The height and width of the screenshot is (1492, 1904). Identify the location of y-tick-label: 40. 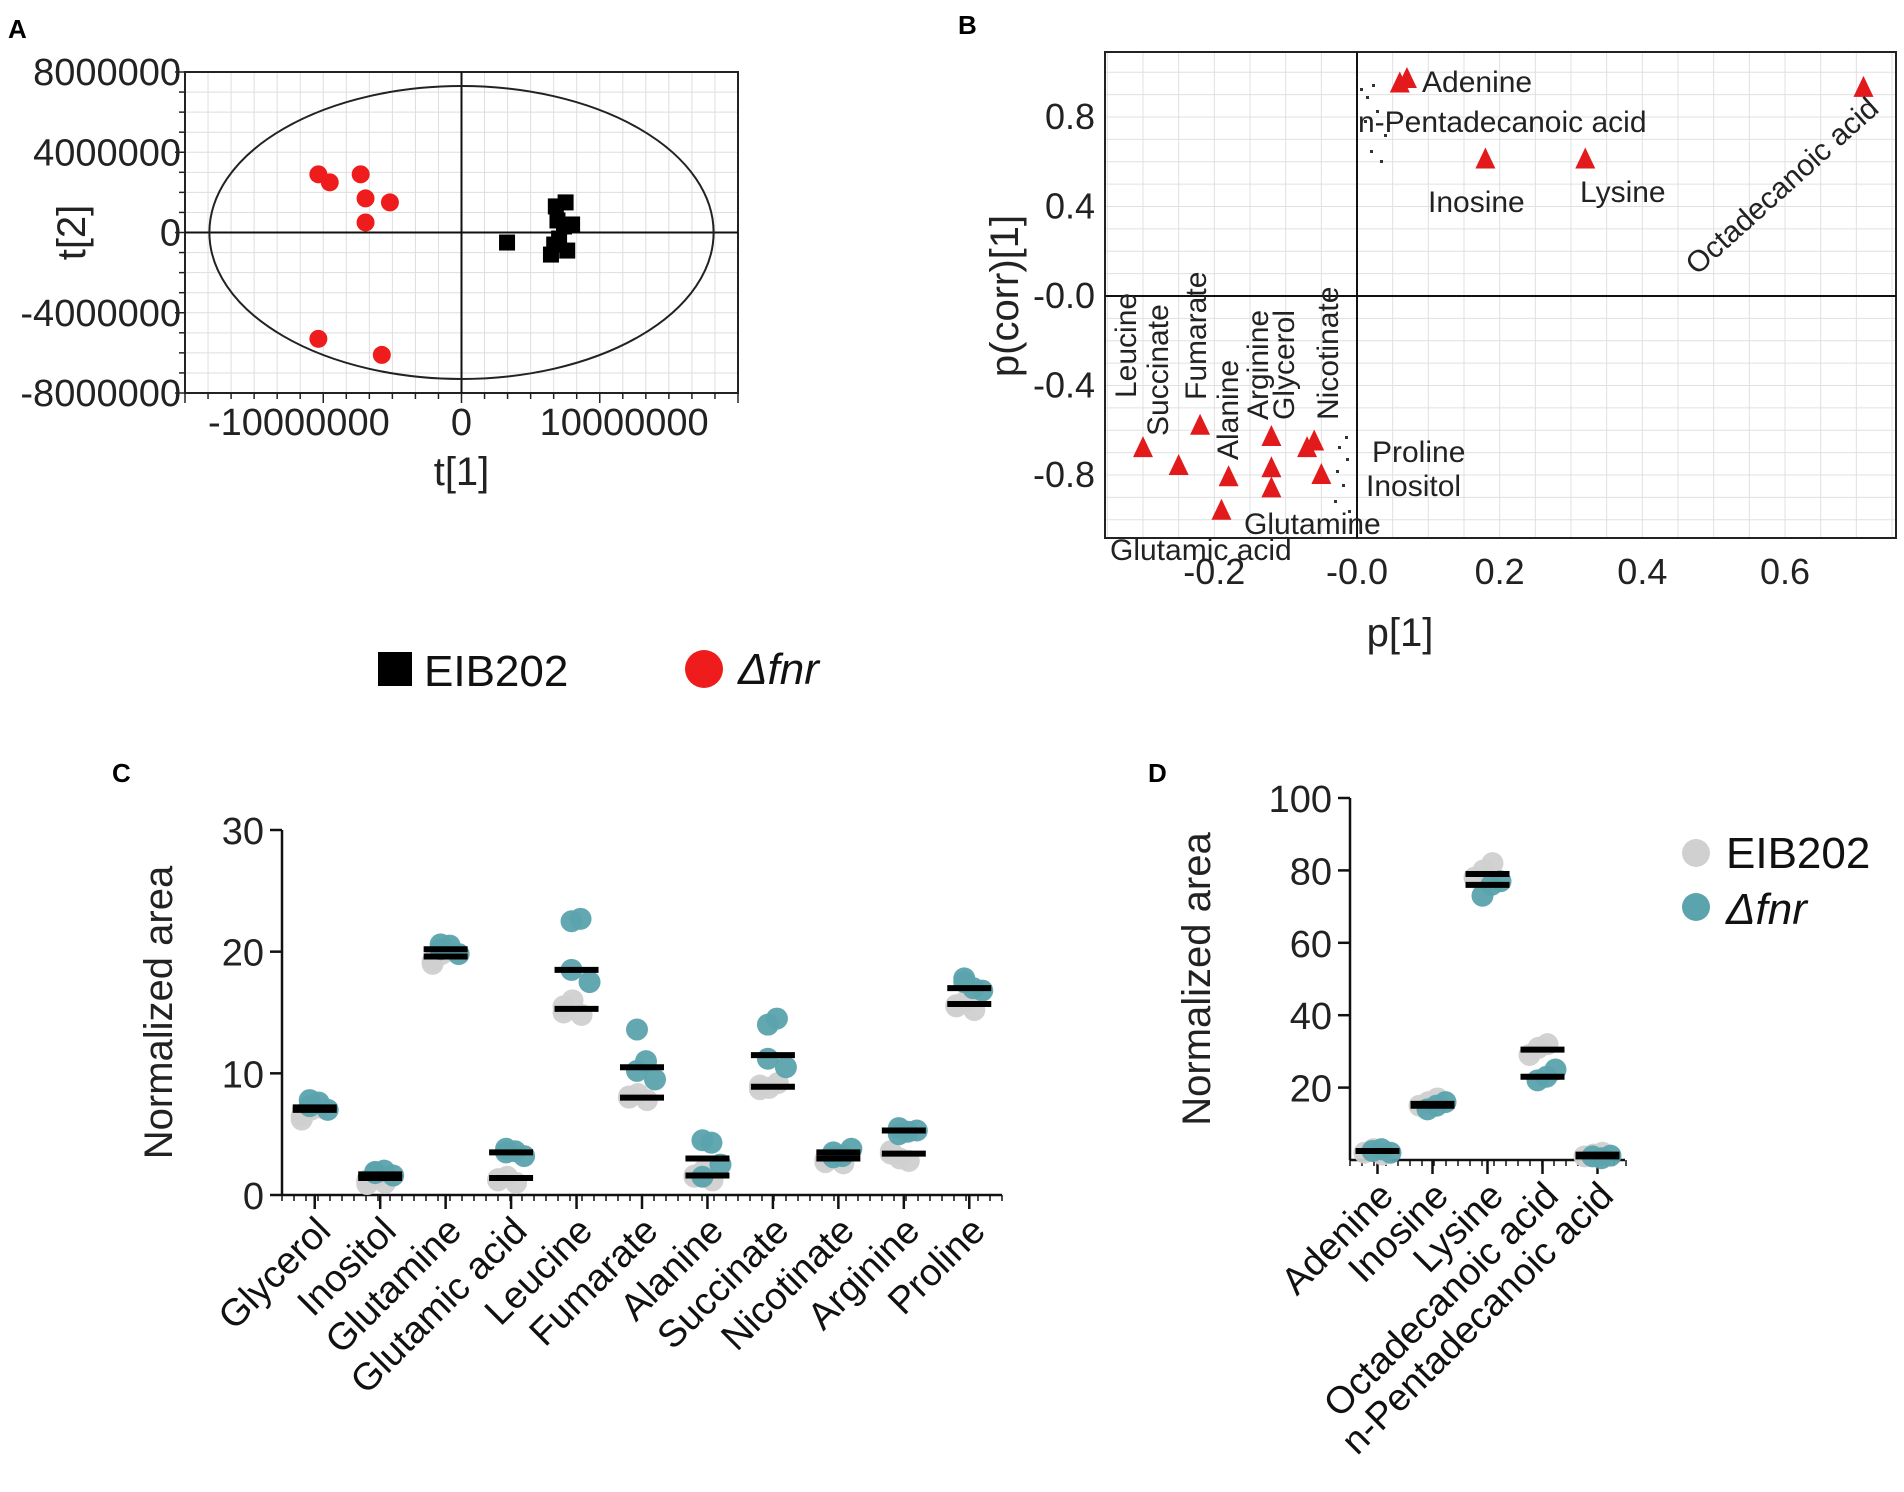
(1311, 1017).